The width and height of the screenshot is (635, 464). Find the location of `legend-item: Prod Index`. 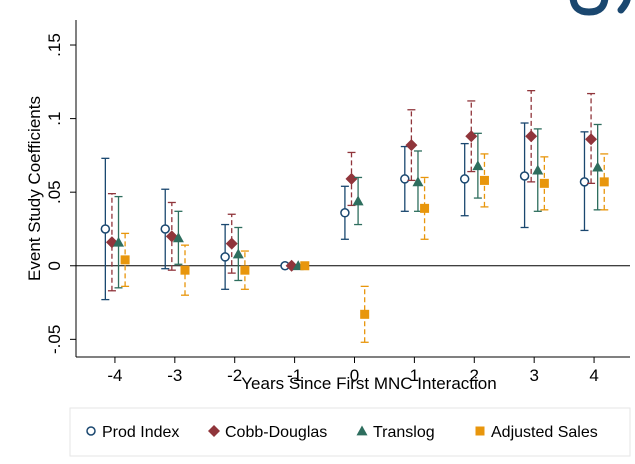

legend-item: Prod Index is located at coordinates (132, 432).